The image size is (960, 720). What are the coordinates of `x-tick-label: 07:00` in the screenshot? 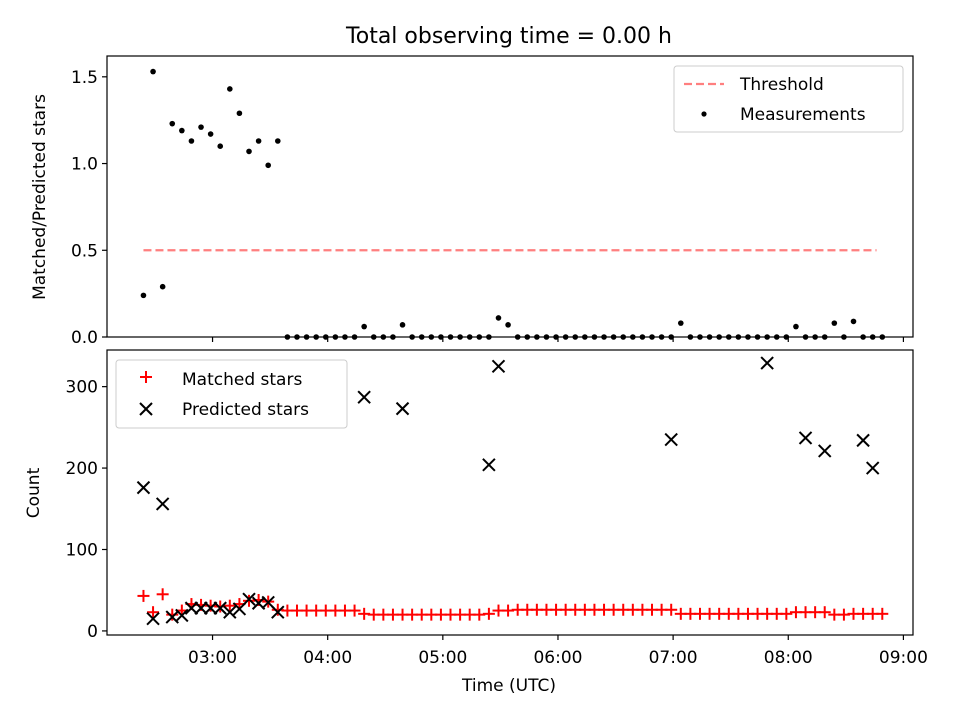 It's located at (673, 658).